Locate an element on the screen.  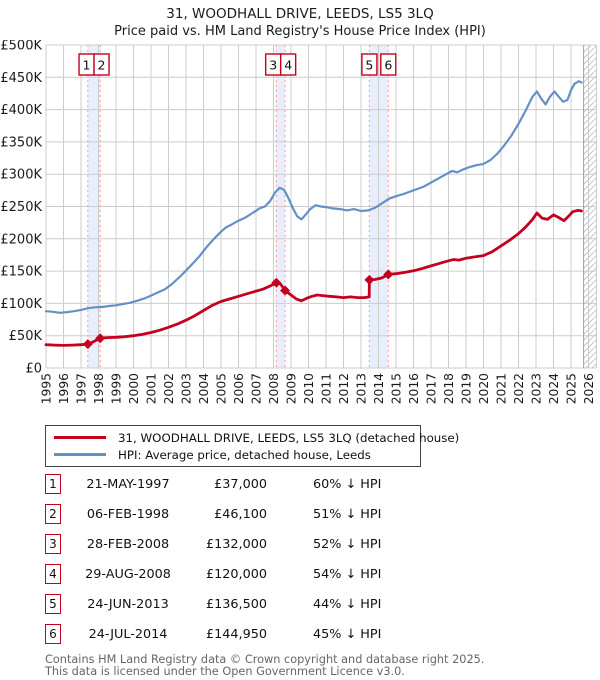
sale-vs-hpi: 54% ↓ HPI is located at coordinates (347, 574).